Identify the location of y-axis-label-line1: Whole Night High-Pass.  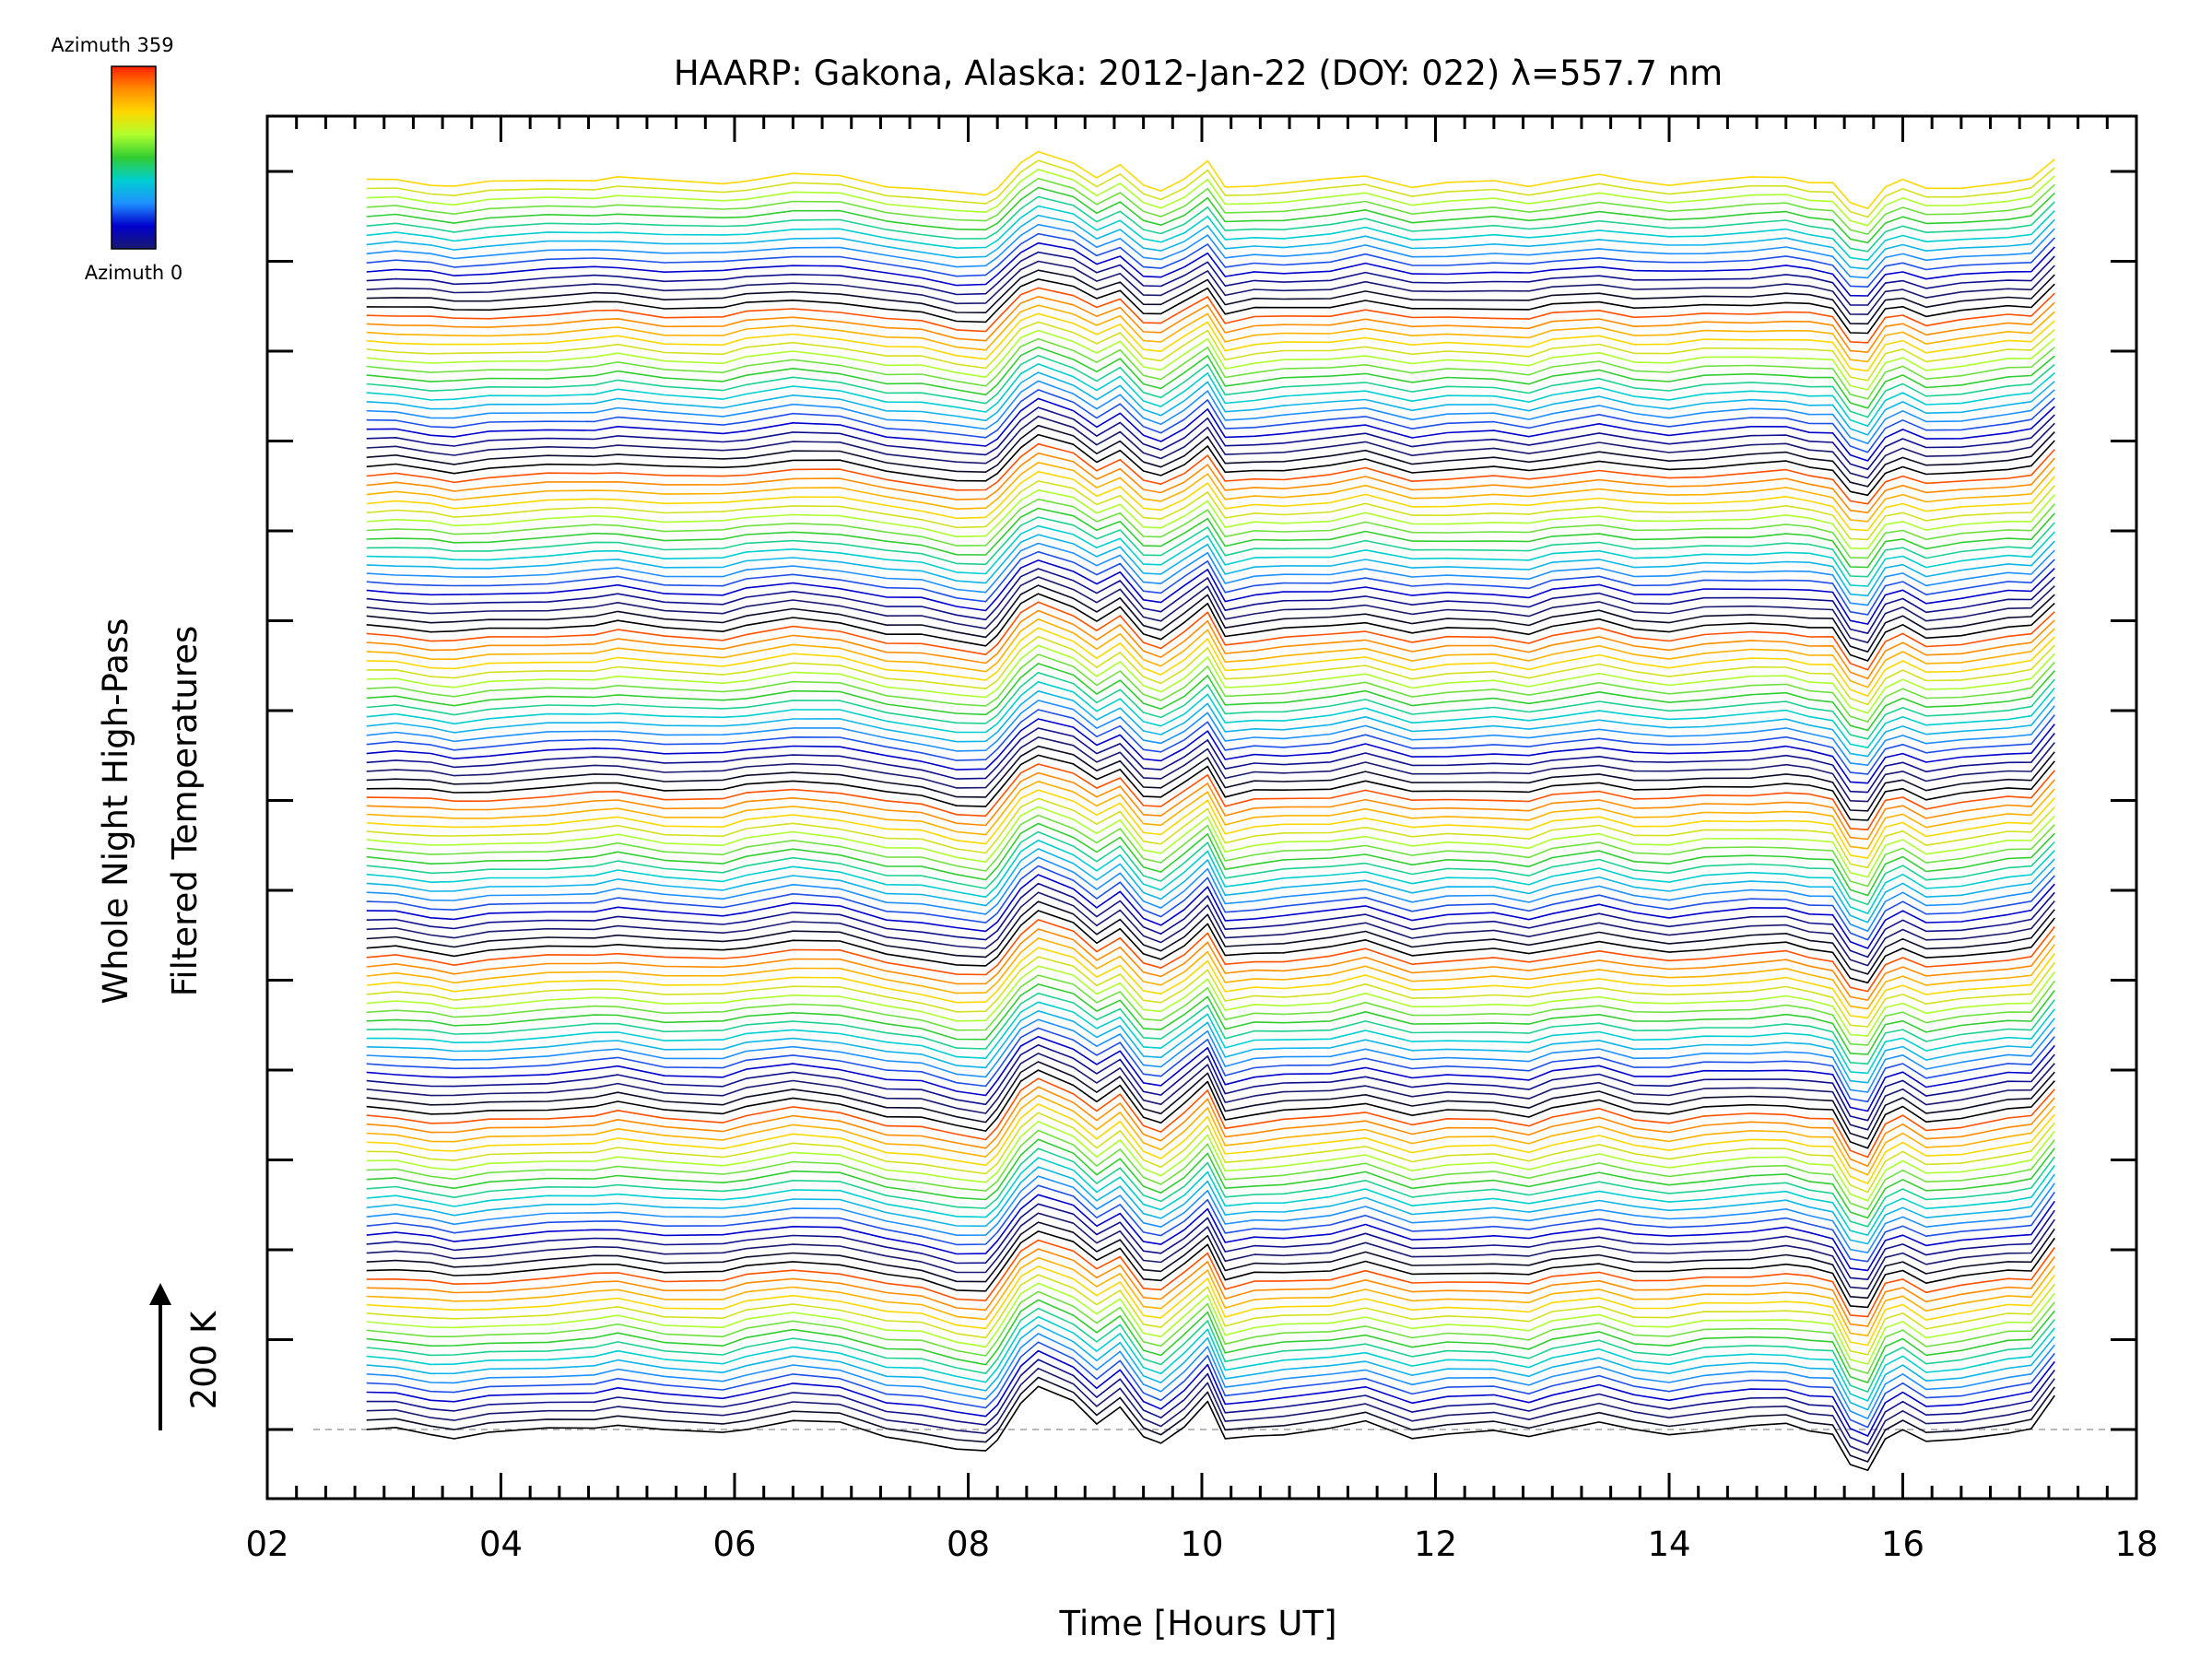
(115, 811).